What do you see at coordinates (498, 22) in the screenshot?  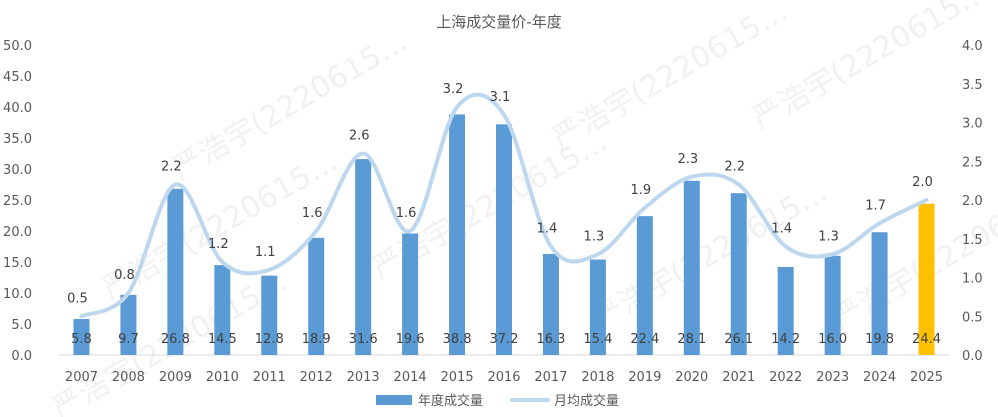 I see `chart-title: 上海成交量价-年度` at bounding box center [498, 22].